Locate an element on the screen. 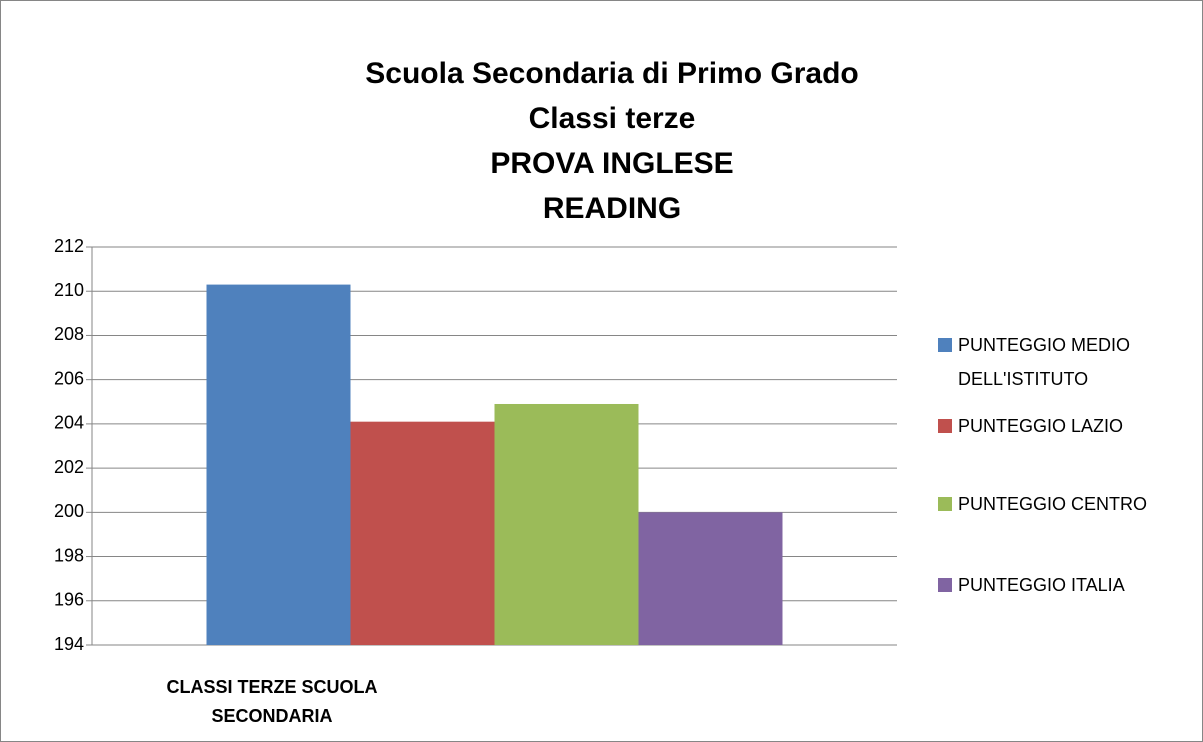  y-tick-label: 200 is located at coordinates (69, 511).